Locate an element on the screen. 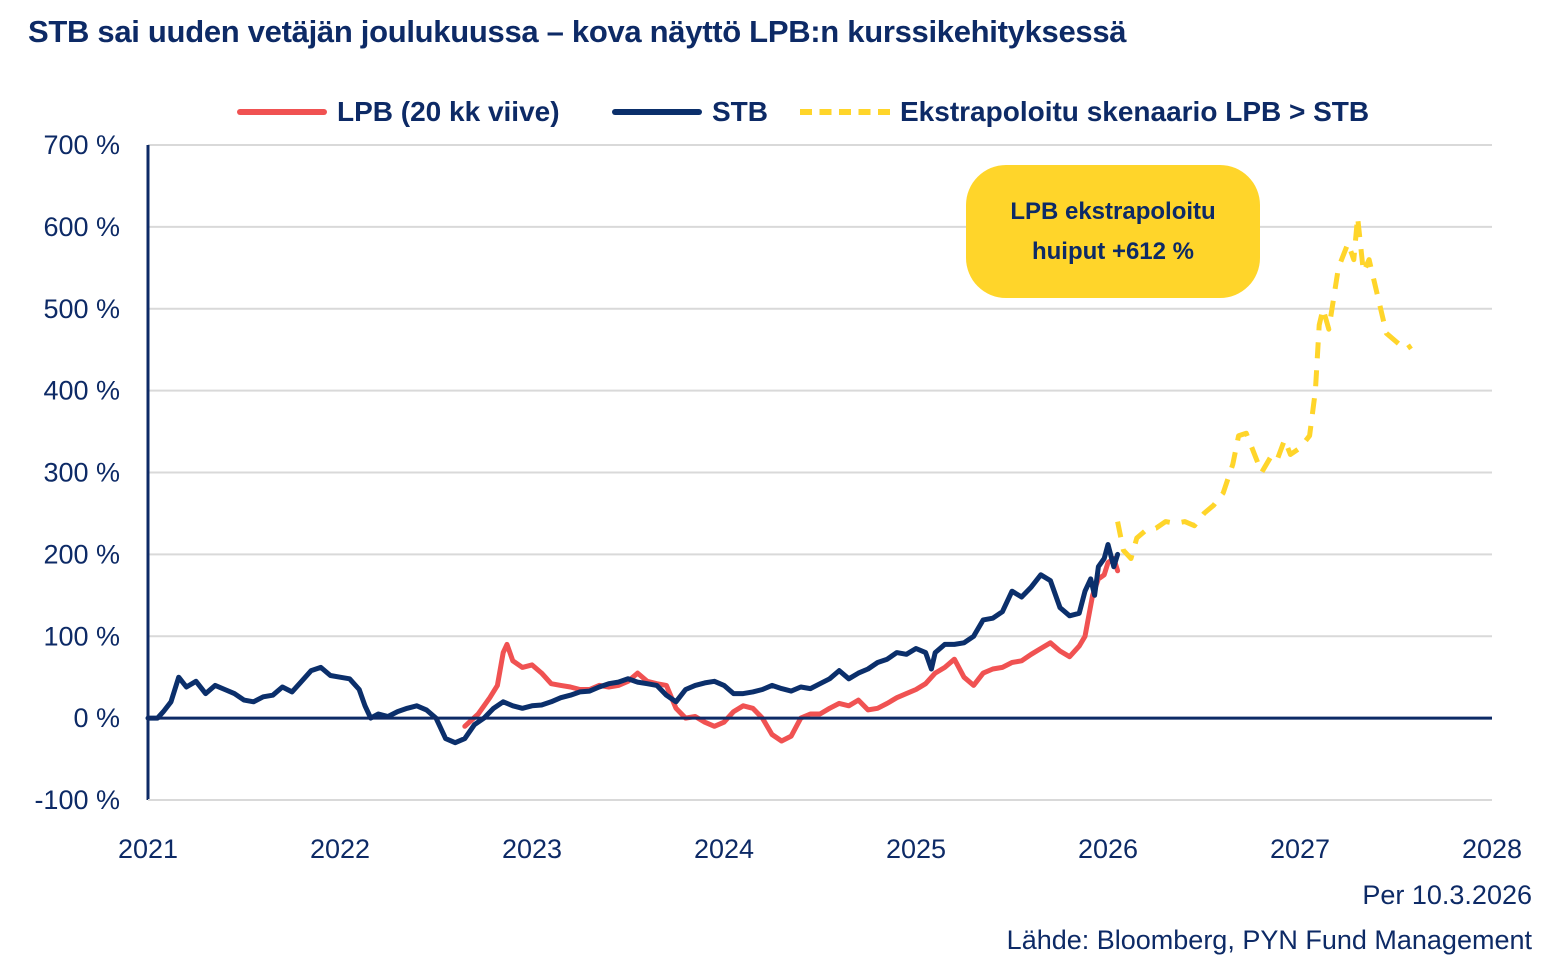  y-tick-label: 400 % is located at coordinates (81, 391).